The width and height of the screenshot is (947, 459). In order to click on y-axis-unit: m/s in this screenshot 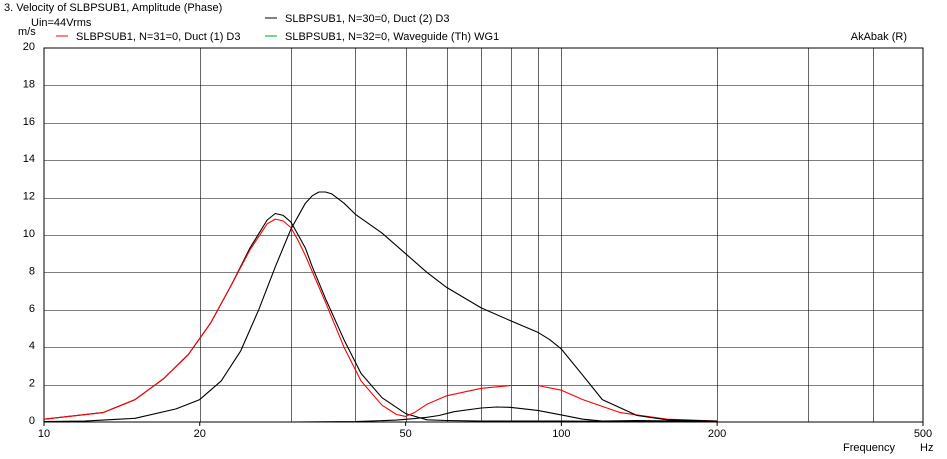, I will do `click(27, 32)`.